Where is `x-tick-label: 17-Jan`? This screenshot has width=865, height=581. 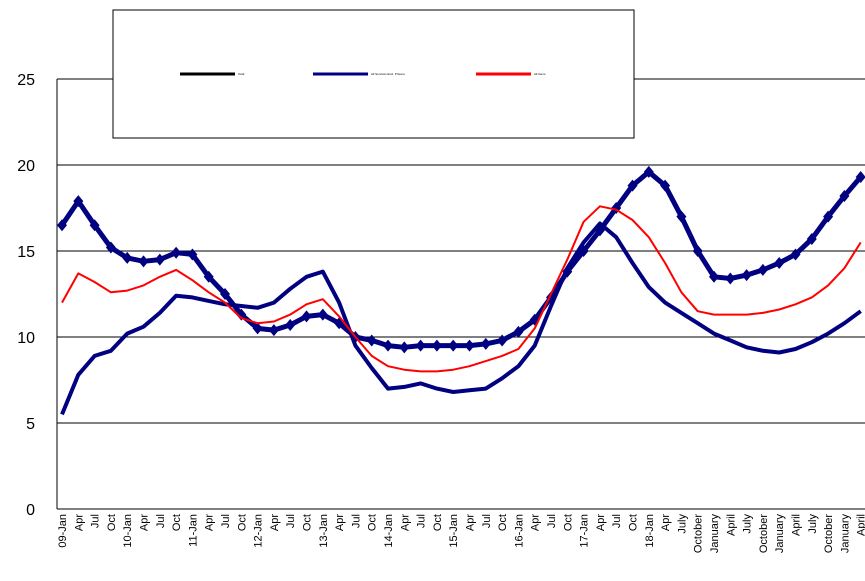
x-tick-label: 17-Jan is located at coordinates (585, 531).